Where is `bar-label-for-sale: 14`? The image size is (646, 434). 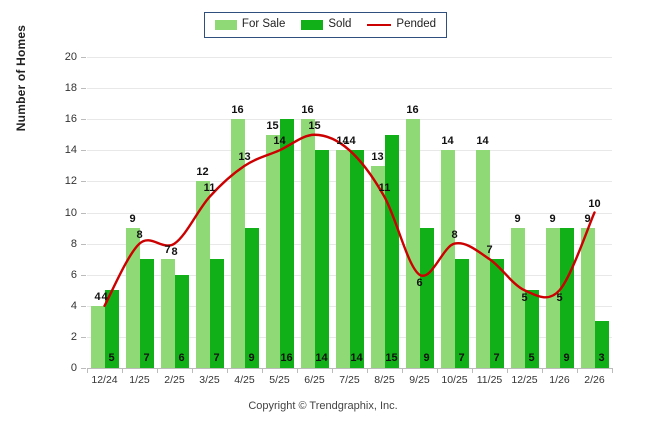
bar-label-for-sale: 14 is located at coordinates (447, 141).